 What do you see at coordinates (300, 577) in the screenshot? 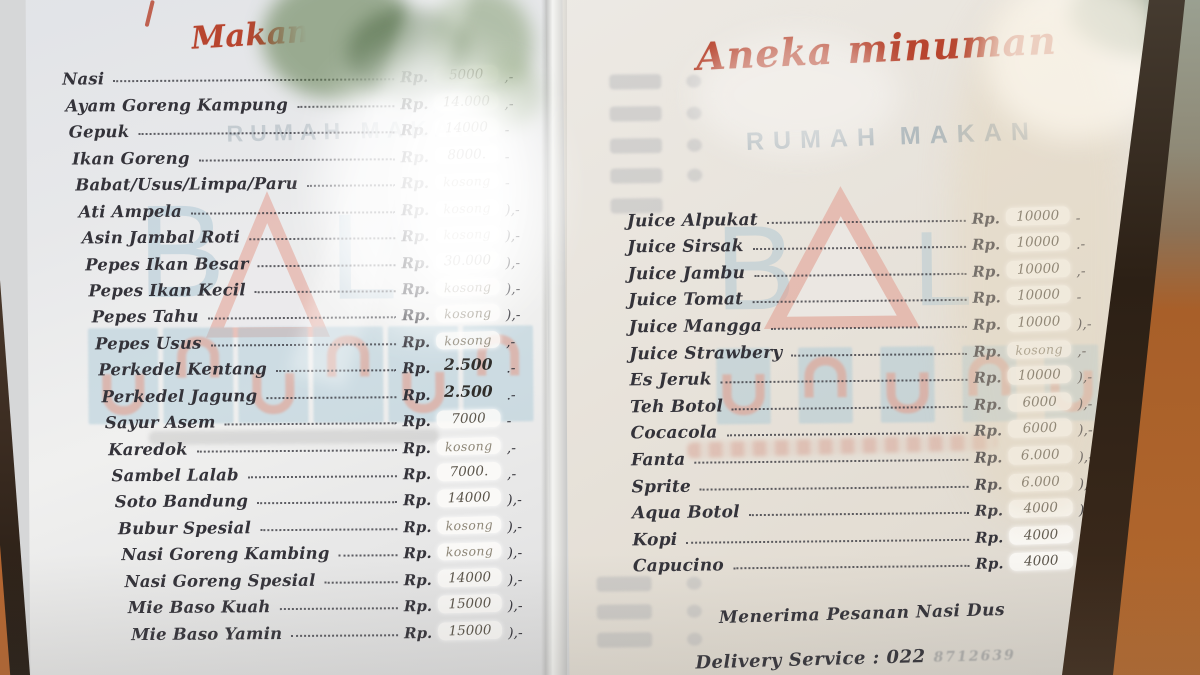
I see `menu-row: Nasi Goreng Spesial Rp. 14000),-` at bounding box center [300, 577].